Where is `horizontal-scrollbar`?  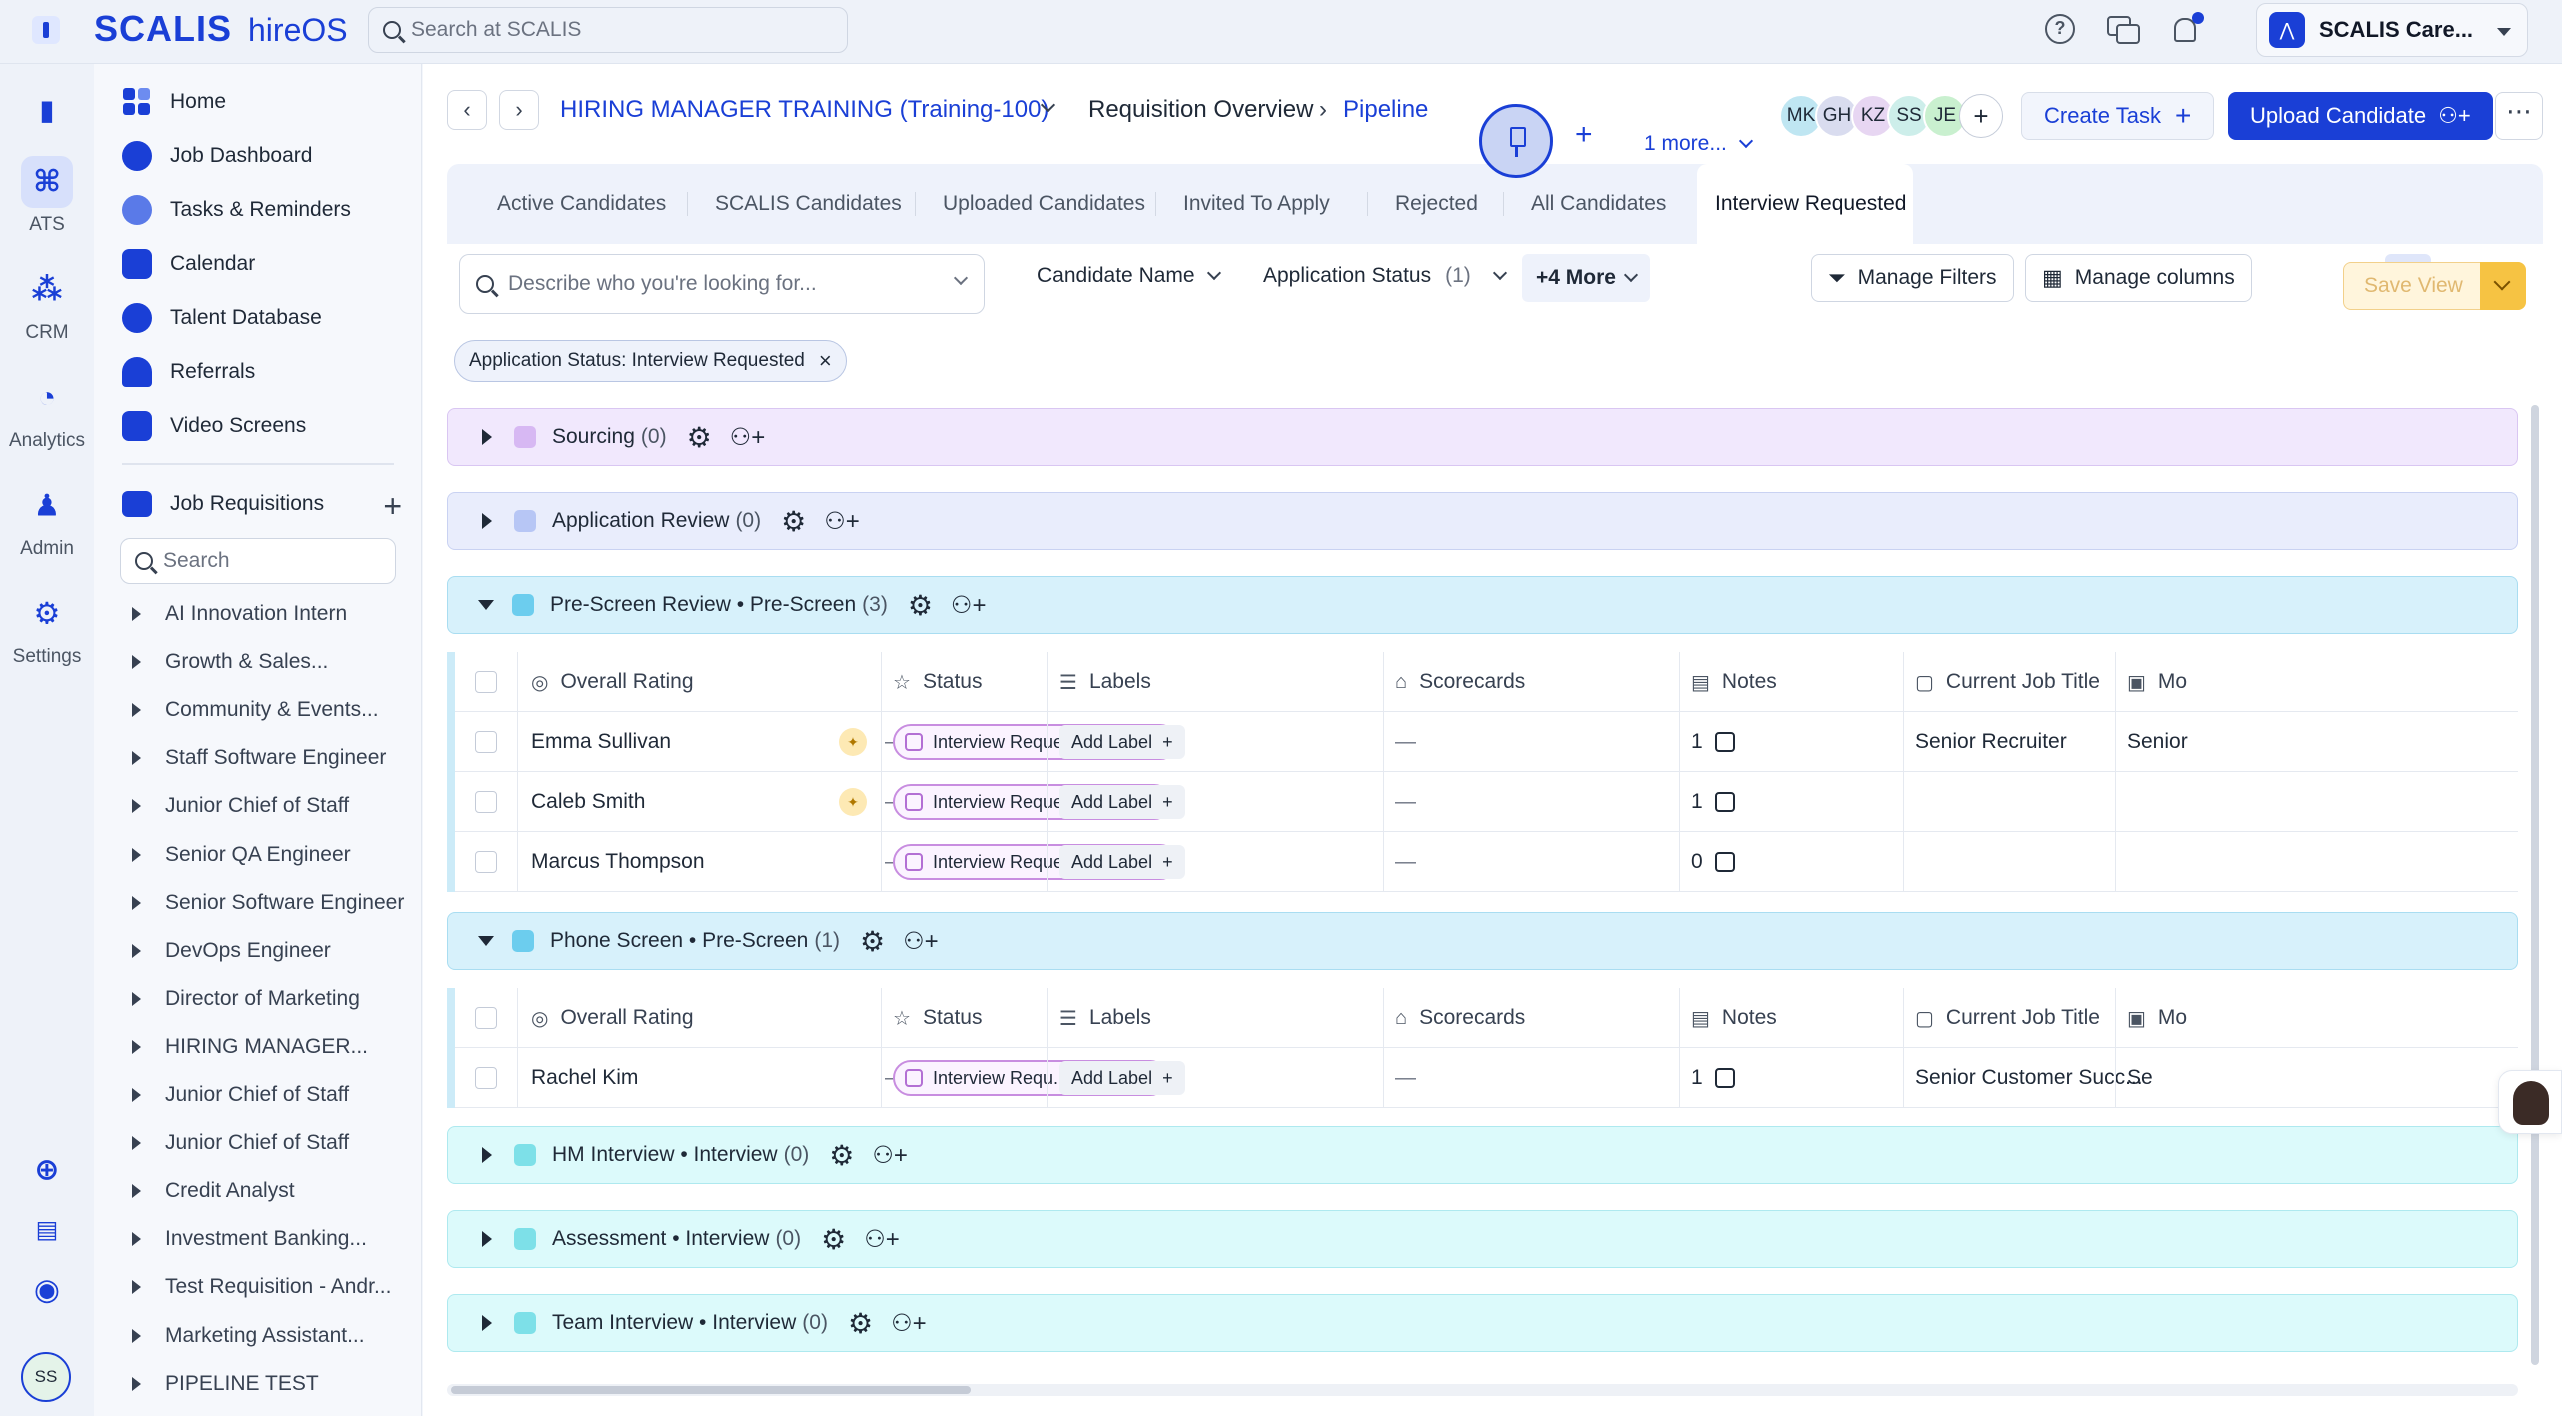 horizontal-scrollbar is located at coordinates (1482, 1390).